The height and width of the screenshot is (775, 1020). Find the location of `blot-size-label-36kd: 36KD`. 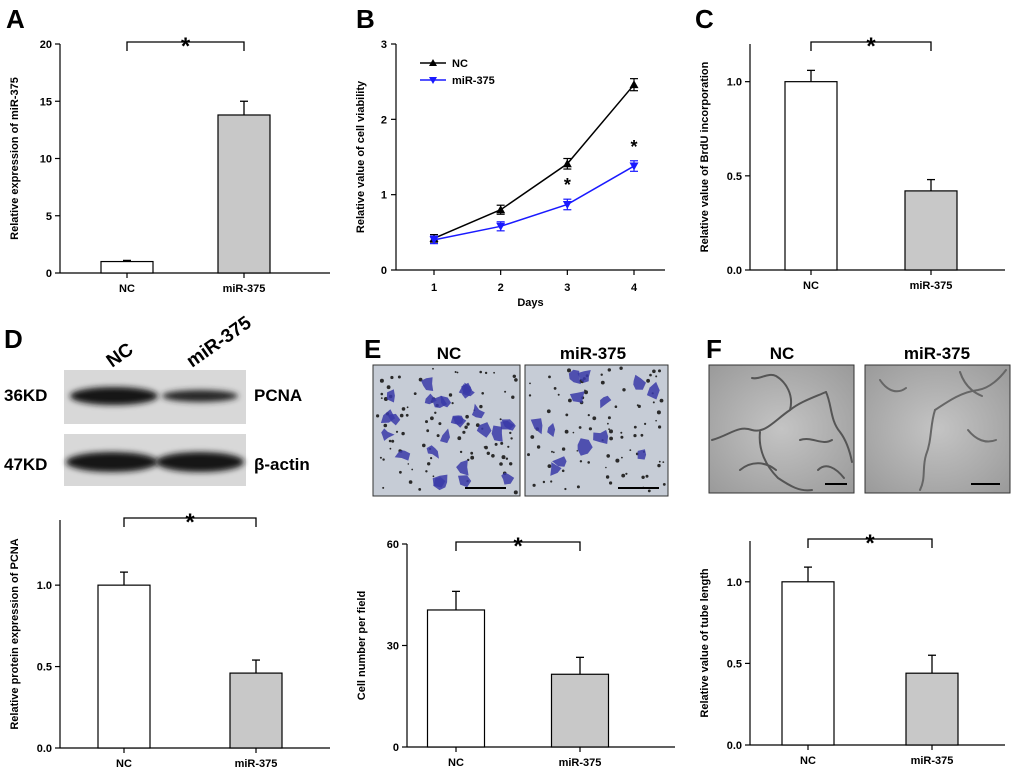

blot-size-label-36kd: 36KD is located at coordinates (25, 395).